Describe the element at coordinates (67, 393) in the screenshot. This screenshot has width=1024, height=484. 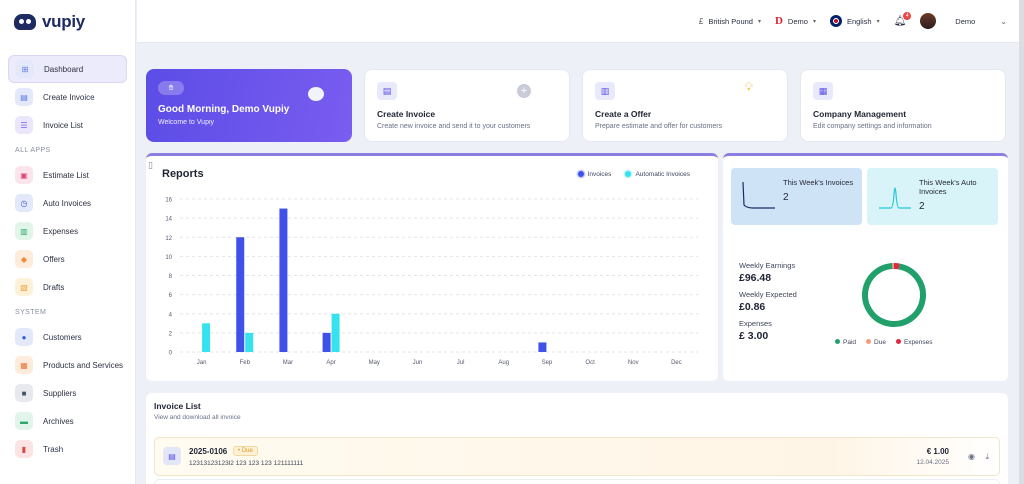
I see `sidebar-item-suppliers: ■ Suppliers` at that location.